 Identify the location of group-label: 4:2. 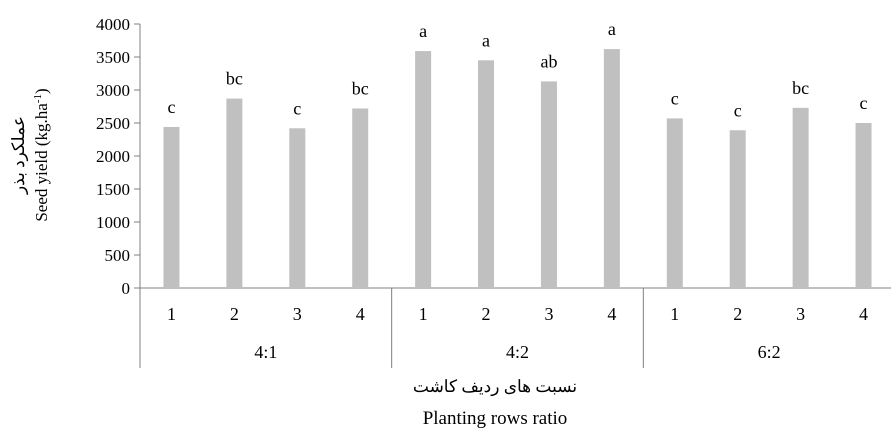
(517, 352).